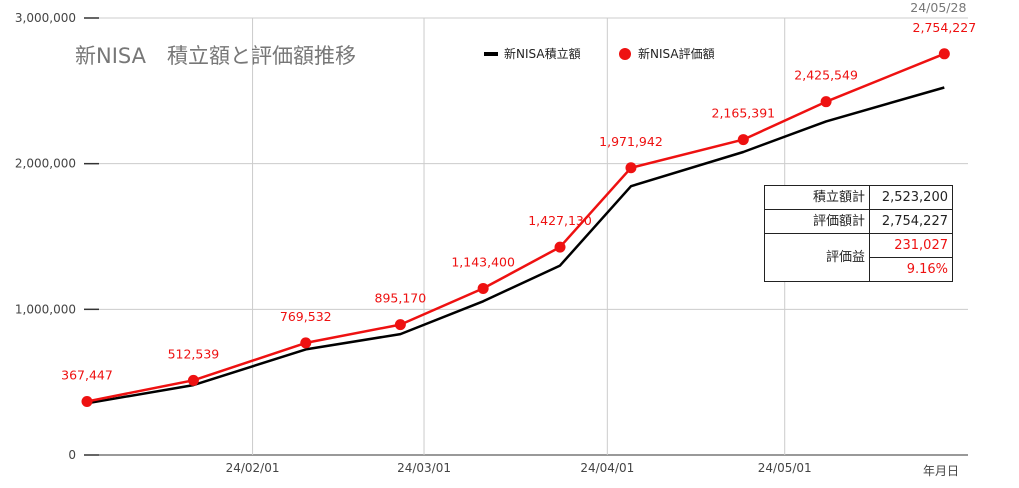 The image size is (1019, 488). I want to click on data-label: 1,427,130, so click(560, 220).